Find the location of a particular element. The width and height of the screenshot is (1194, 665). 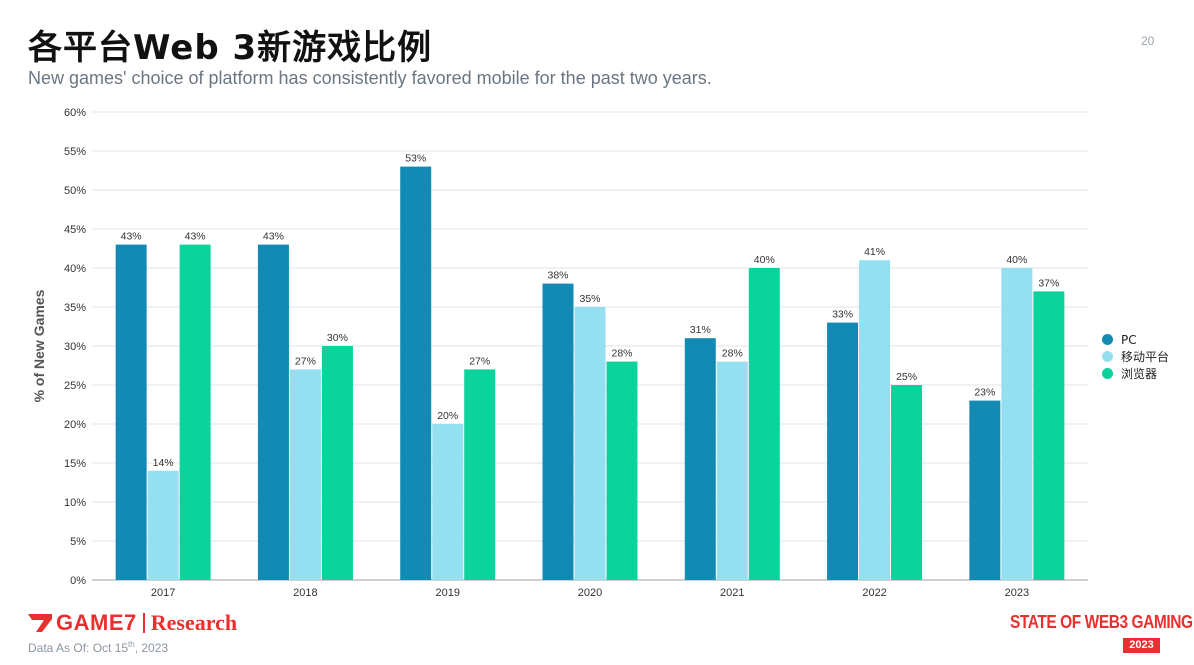

legend-item-pc: PC is located at coordinates (1135, 339).